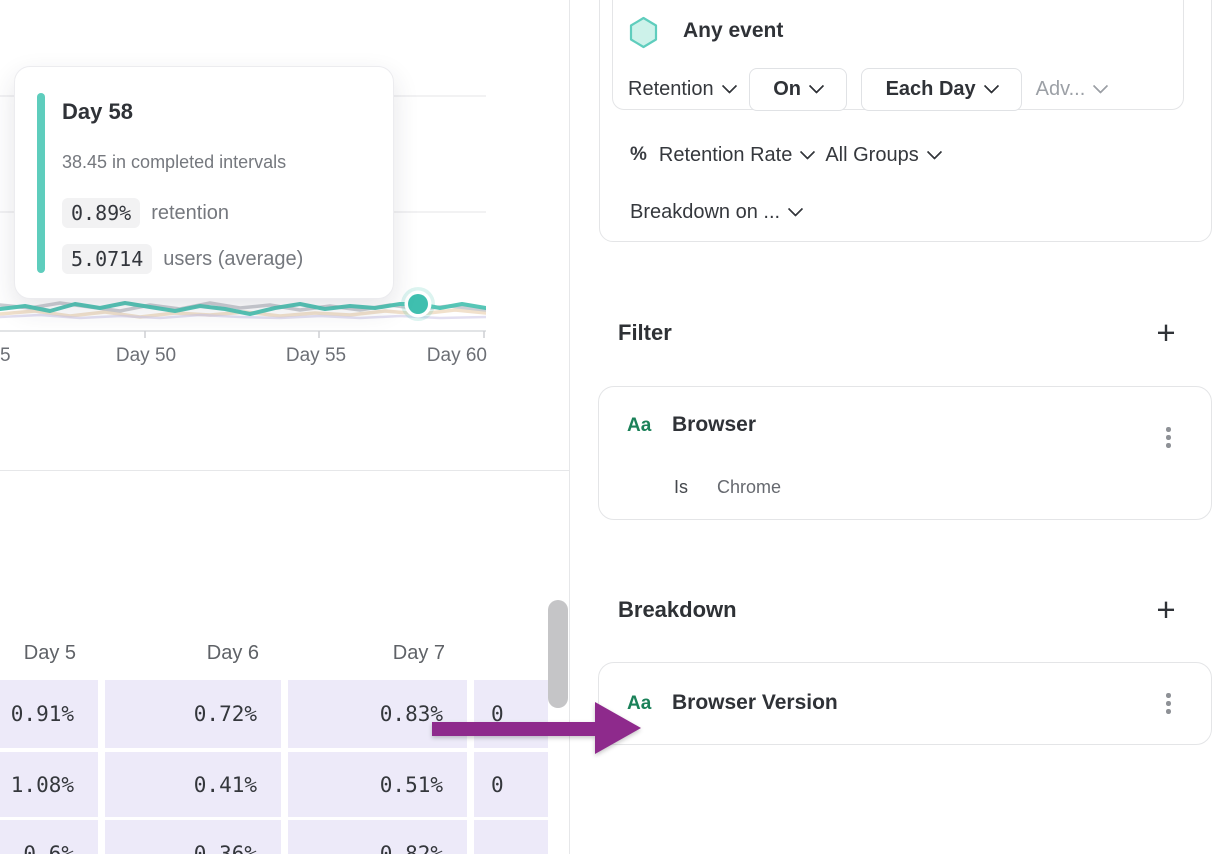 This screenshot has width=1222, height=854. I want to click on groups-dropdown: All Groups, so click(883, 155).